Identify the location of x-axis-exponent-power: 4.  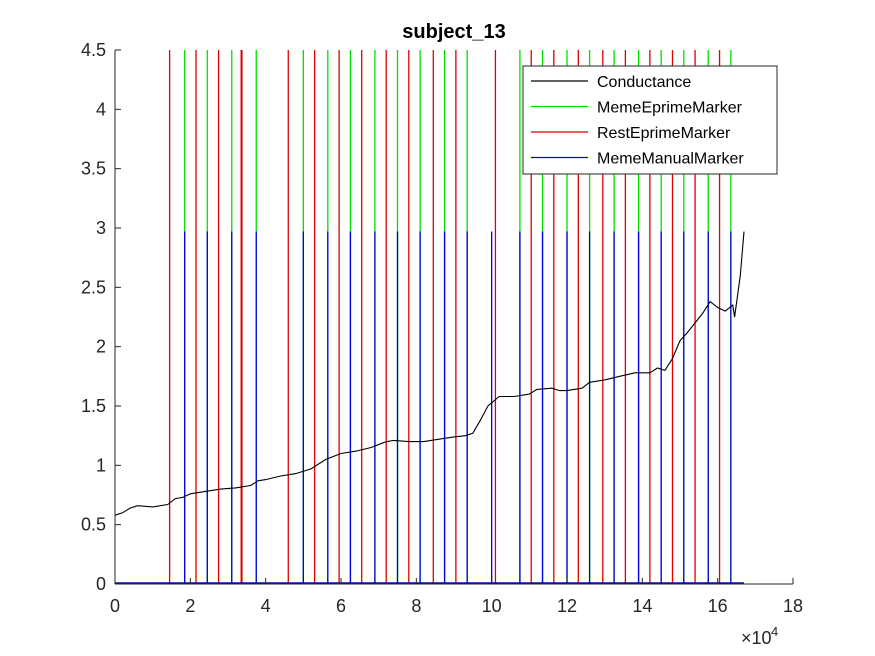
(774, 631).